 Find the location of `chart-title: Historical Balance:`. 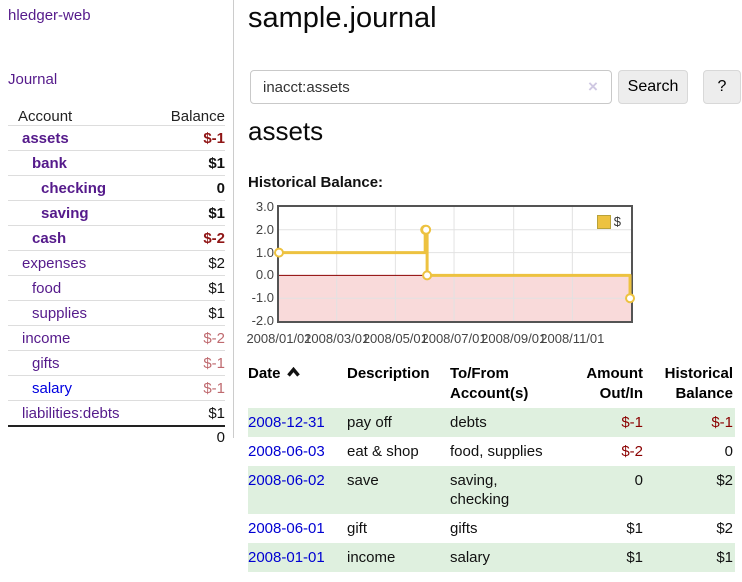

chart-title: Historical Balance: is located at coordinates (316, 182).